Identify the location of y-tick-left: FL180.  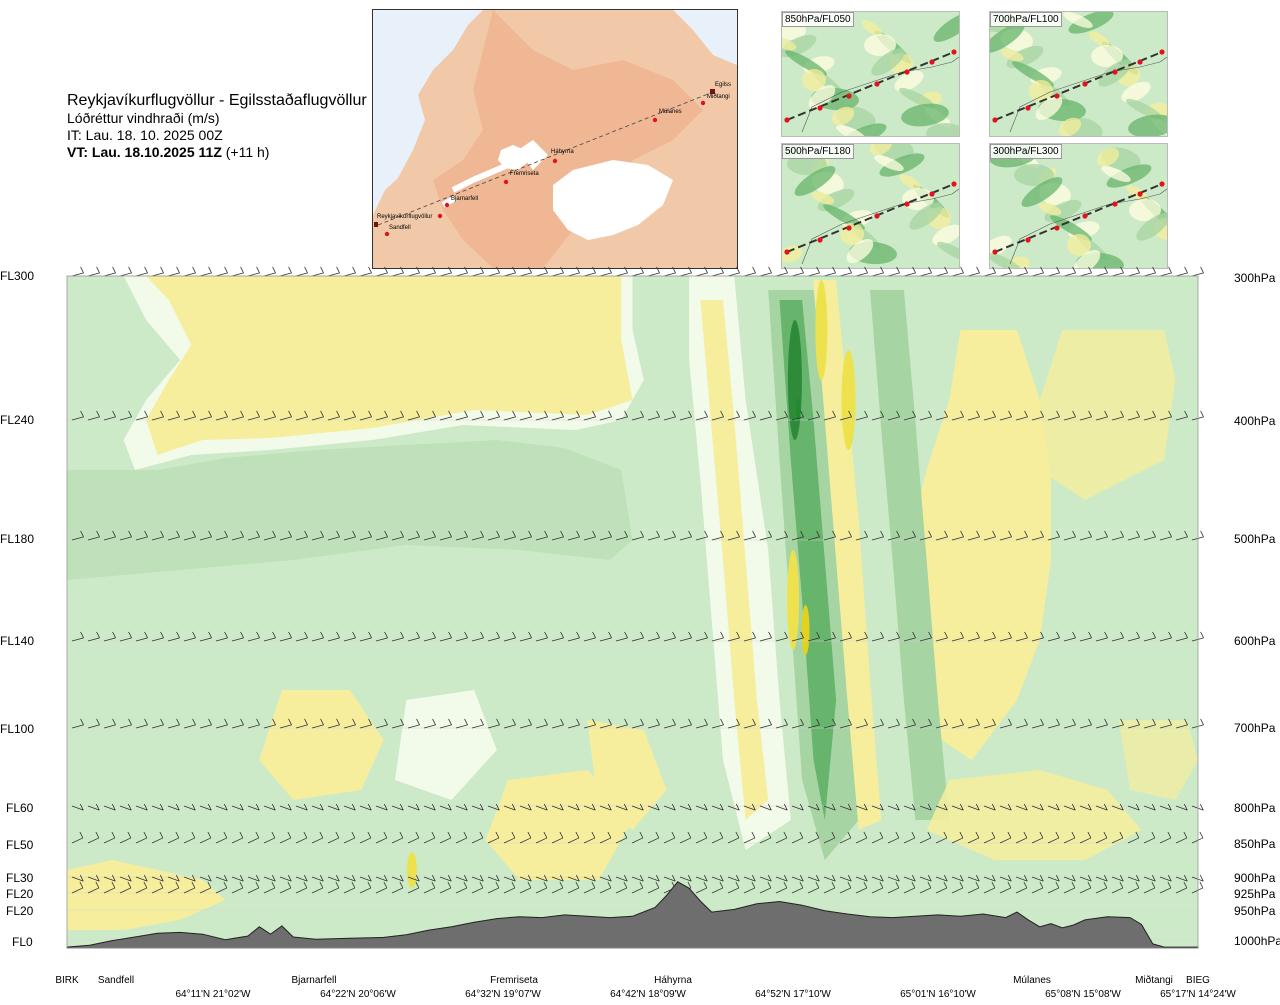
(17, 539).